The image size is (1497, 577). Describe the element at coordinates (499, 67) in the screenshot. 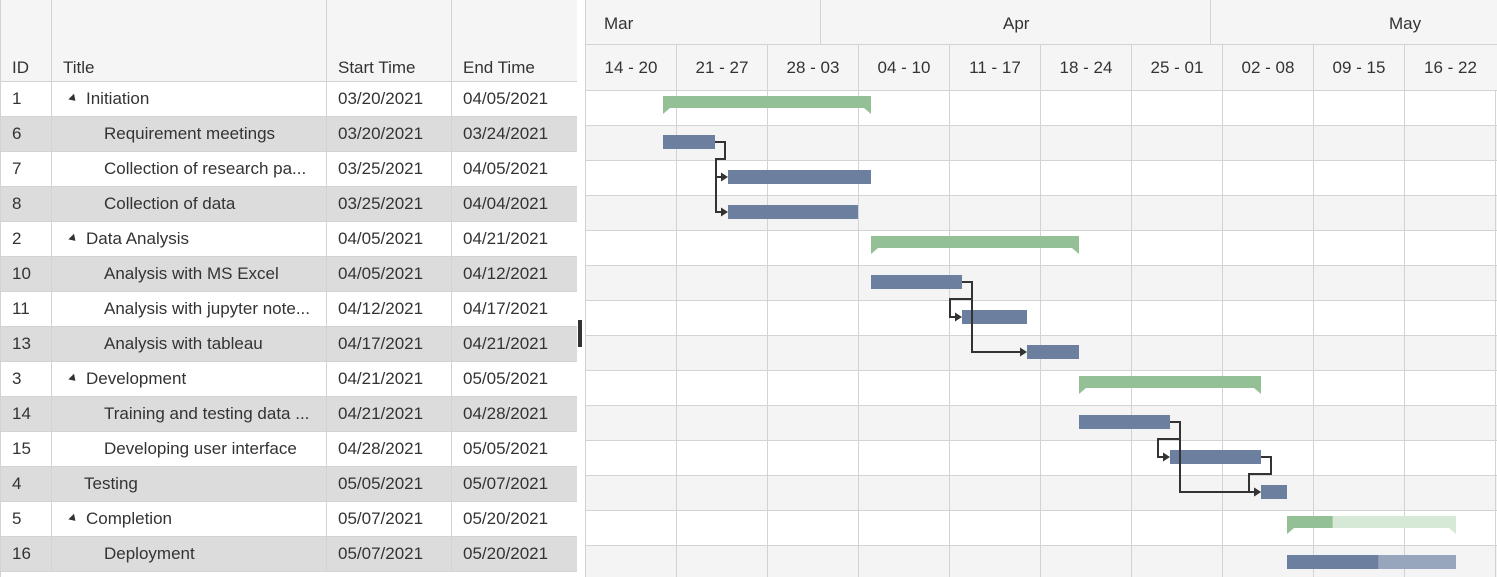

I see `column-header-end-time-label: End Time` at that location.